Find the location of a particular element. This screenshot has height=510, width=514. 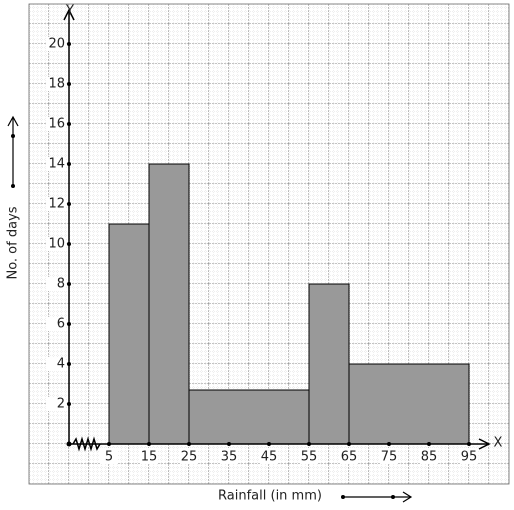

x-tick-label: 85 is located at coordinates (429, 457).